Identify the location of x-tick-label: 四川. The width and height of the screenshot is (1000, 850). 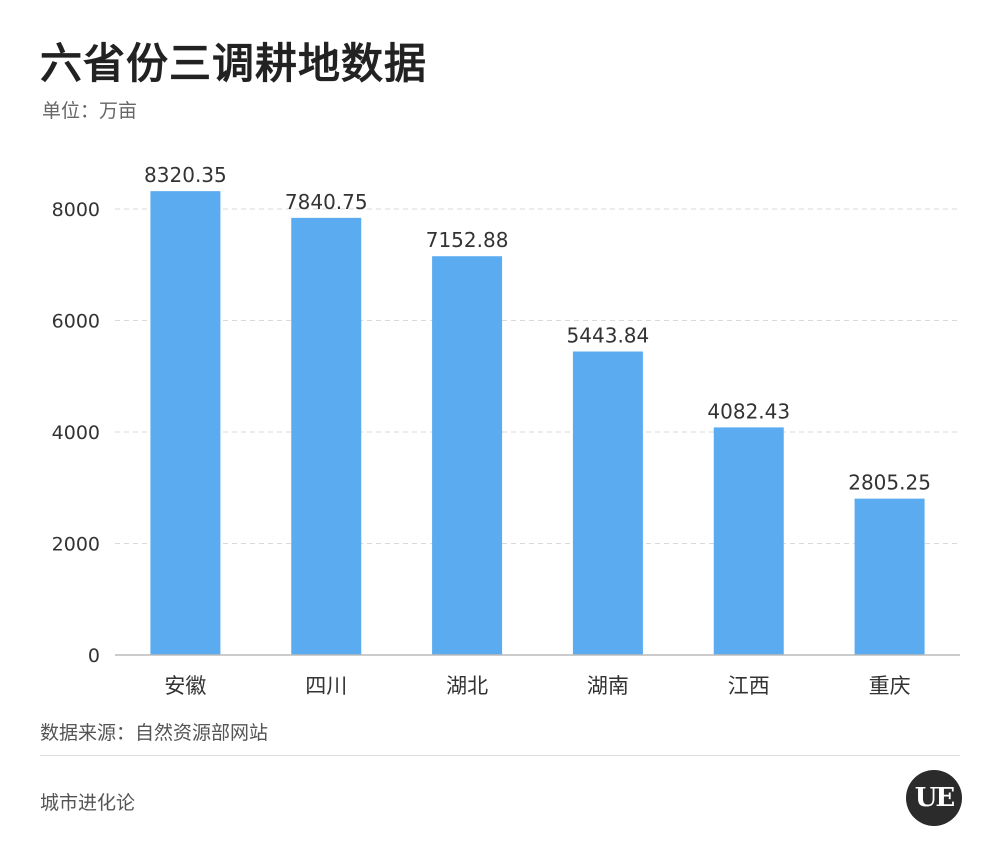
(326, 686).